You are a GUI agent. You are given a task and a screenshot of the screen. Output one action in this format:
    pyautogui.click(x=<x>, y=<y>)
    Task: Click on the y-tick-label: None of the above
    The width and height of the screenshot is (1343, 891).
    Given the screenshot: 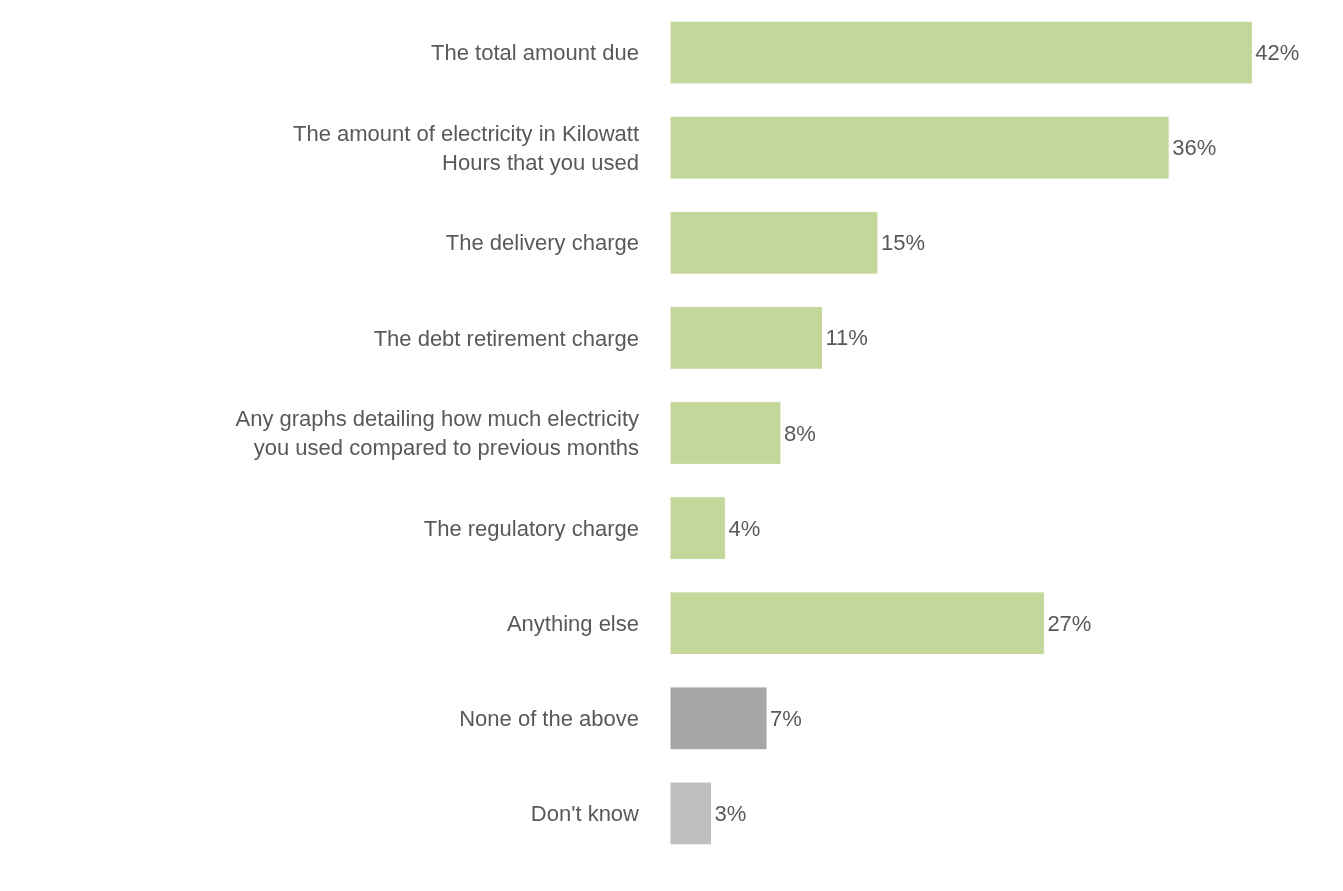 What is the action you would take?
    pyautogui.click(x=549, y=719)
    